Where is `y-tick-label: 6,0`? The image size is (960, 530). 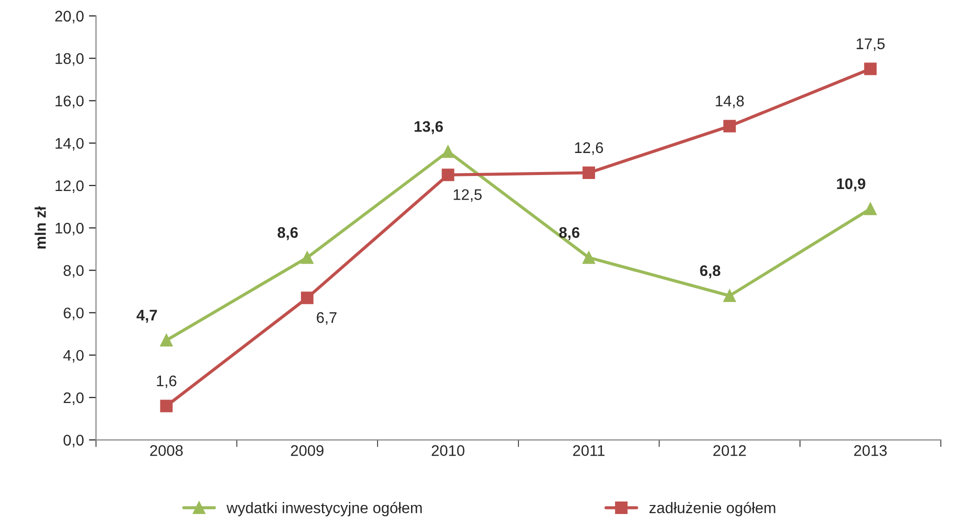
y-tick-label: 6,0 is located at coordinates (74, 314).